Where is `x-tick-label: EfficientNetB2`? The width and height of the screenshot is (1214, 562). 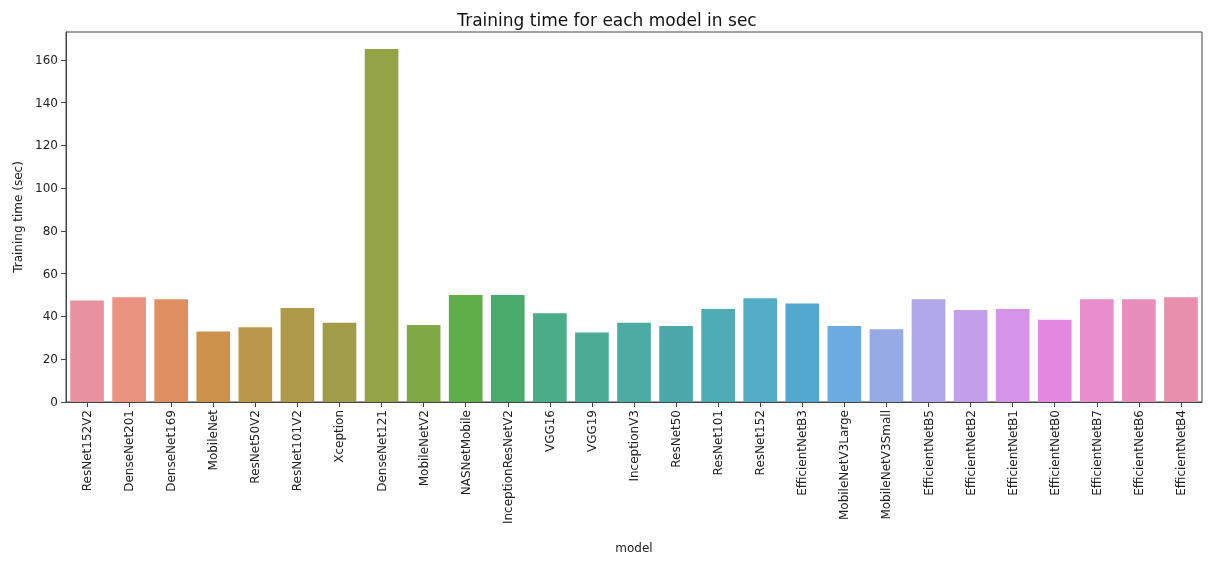 x-tick-label: EfficientNetB2 is located at coordinates (970, 453).